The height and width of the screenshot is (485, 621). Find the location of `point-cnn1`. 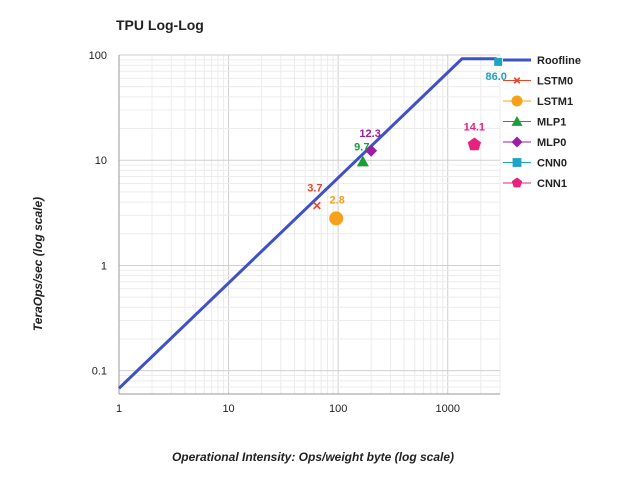

point-cnn1 is located at coordinates (474, 144).